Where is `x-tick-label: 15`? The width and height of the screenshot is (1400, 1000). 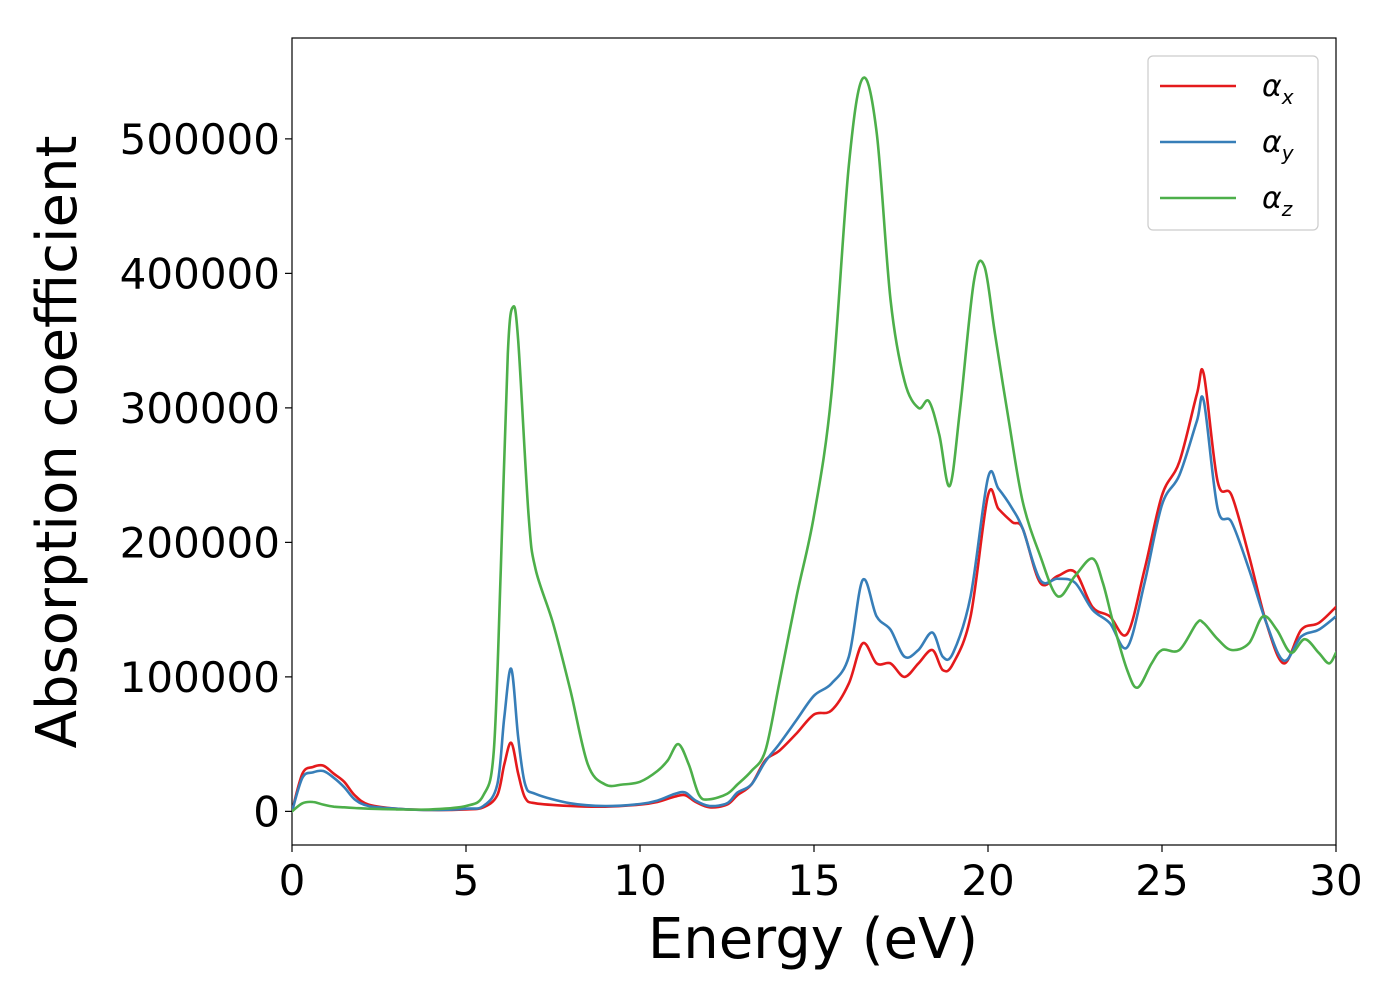
x-tick-label: 15 is located at coordinates (813, 880).